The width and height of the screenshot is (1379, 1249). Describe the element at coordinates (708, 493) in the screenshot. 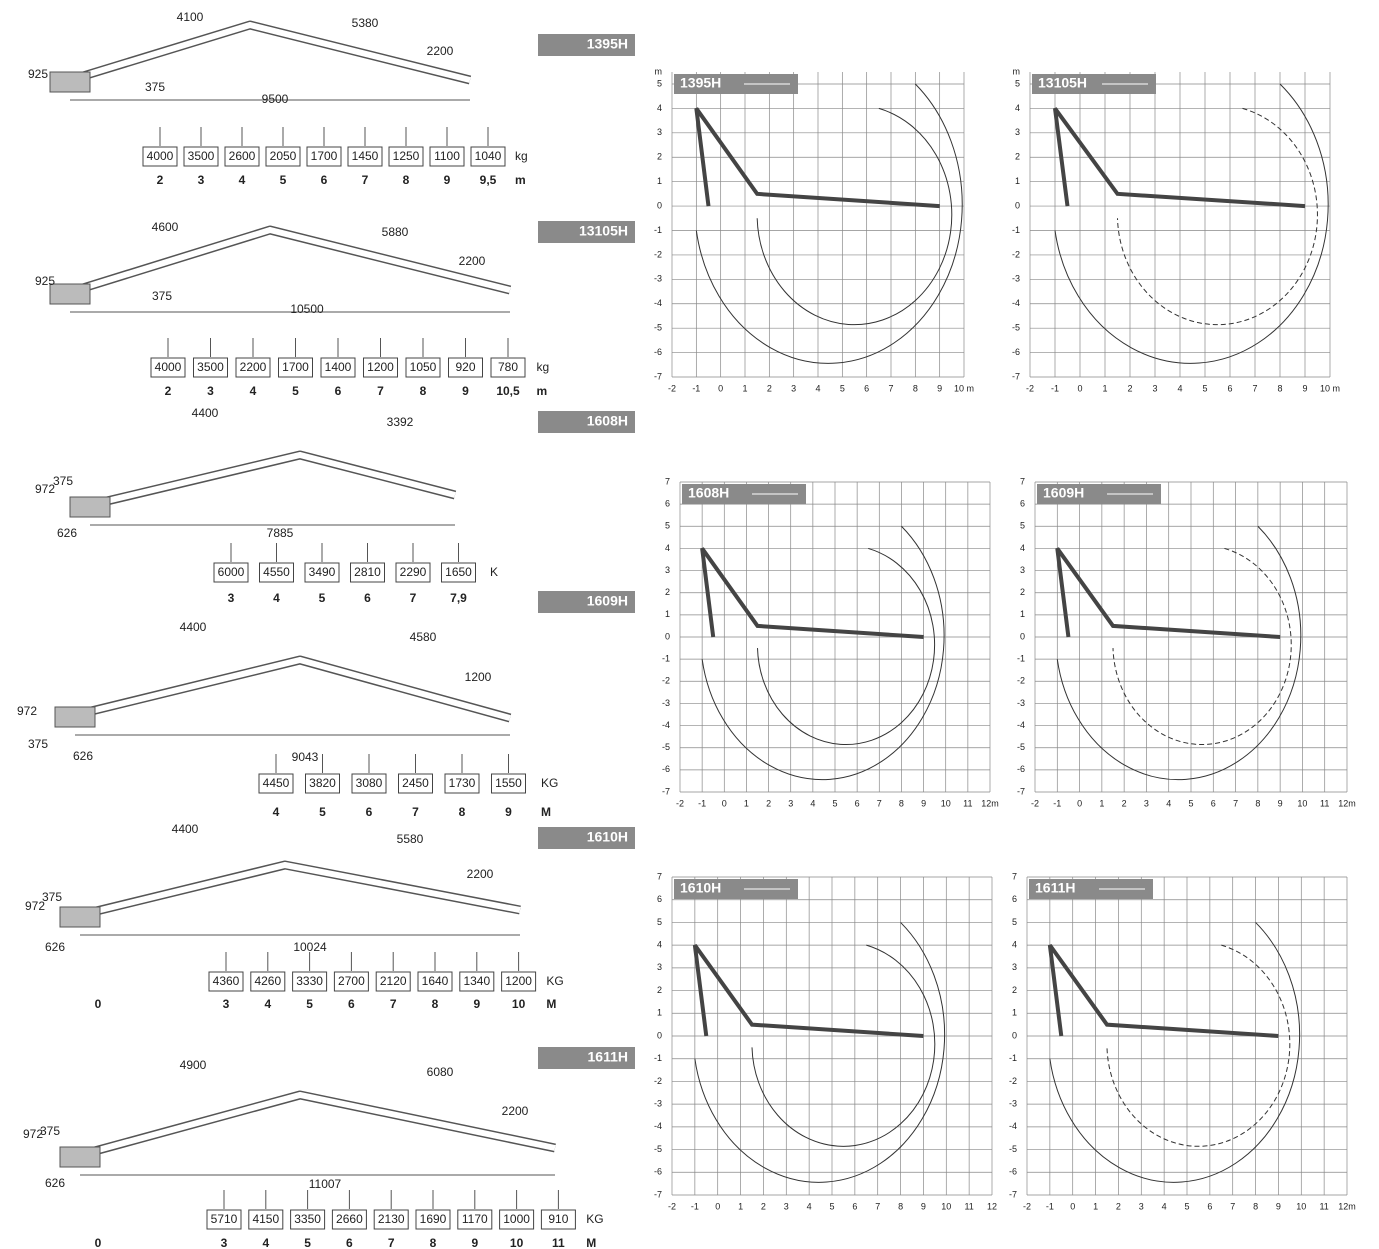

I see `chart-label: 1608H` at that location.